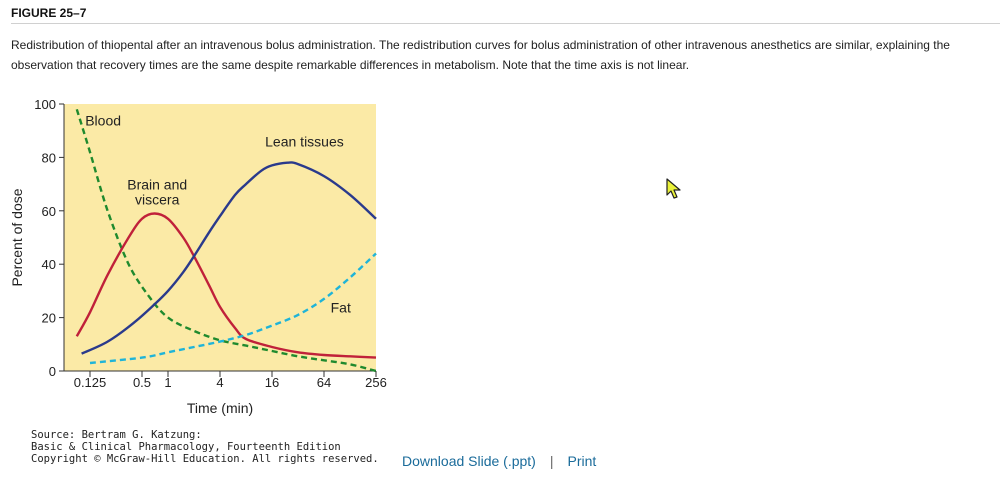 Image resolution: width=1000 pixels, height=493 pixels. I want to click on x-tick-label: 64, so click(324, 382).